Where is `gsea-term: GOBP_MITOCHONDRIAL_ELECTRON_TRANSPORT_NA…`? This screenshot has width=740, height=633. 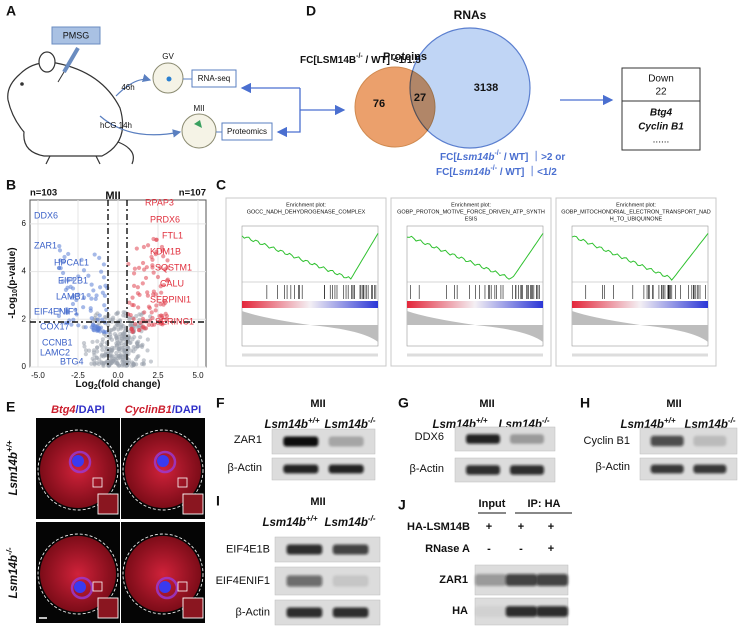
gsea-term: GOBP_MITOCHONDRIAL_ELECTRON_TRANSPORT_NA… is located at coordinates (636, 212).